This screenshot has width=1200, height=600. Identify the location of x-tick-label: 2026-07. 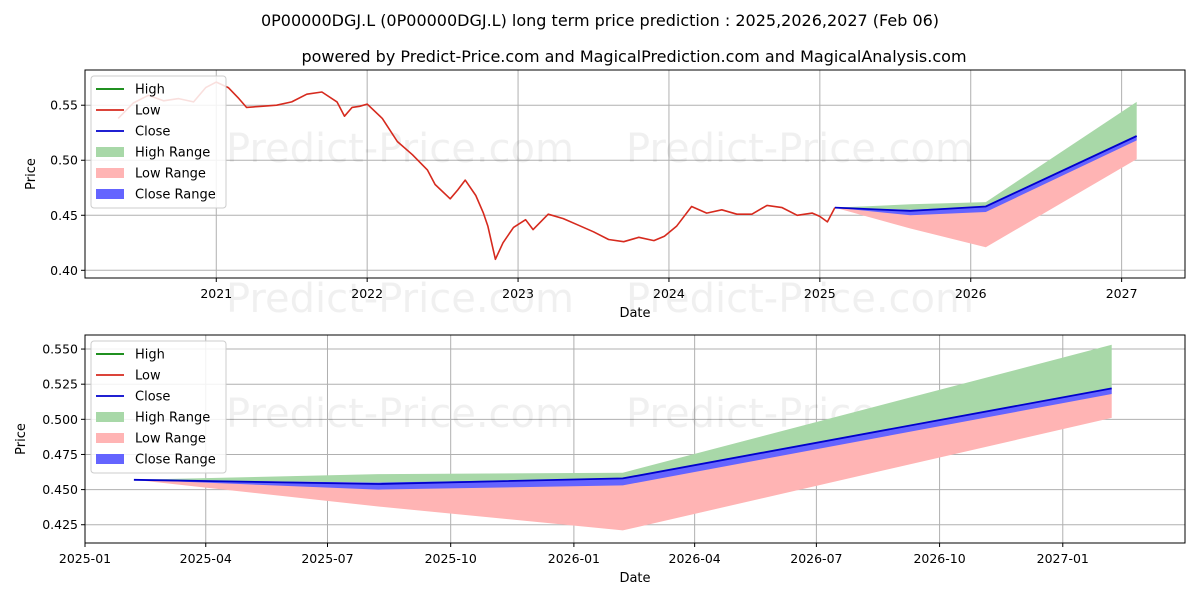
(816, 558).